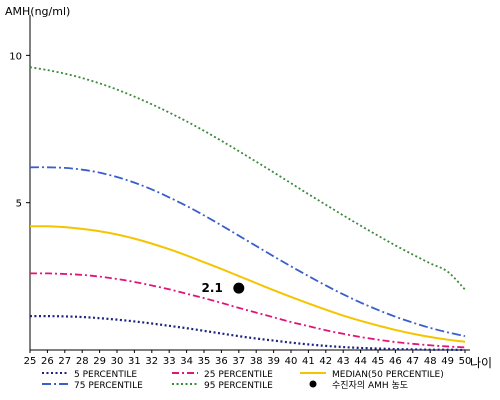 The image size is (500, 400). Describe the element at coordinates (221, 361) in the screenshot. I see `x-tick-label: 36` at that location.